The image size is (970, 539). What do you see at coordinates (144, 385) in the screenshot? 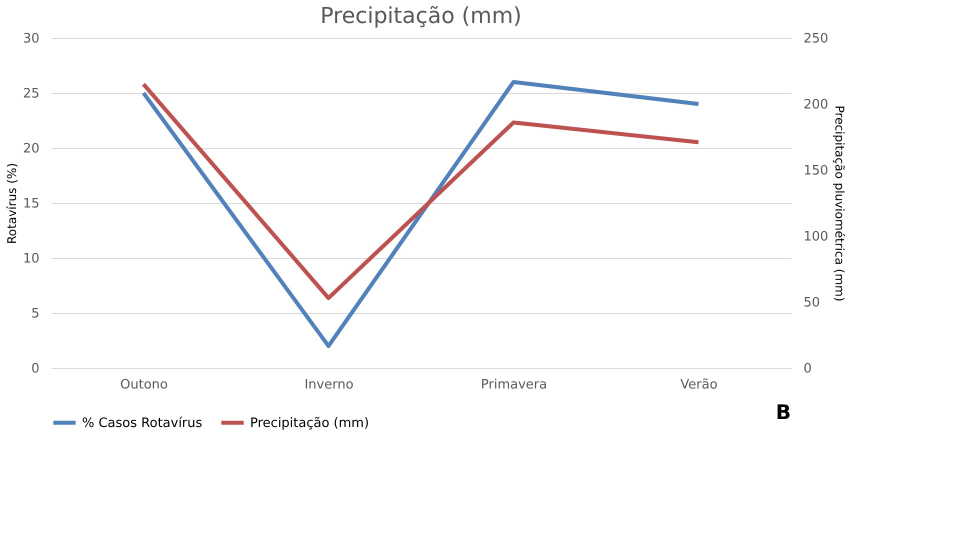
I see `x-tick-label: Outono` at bounding box center [144, 385].